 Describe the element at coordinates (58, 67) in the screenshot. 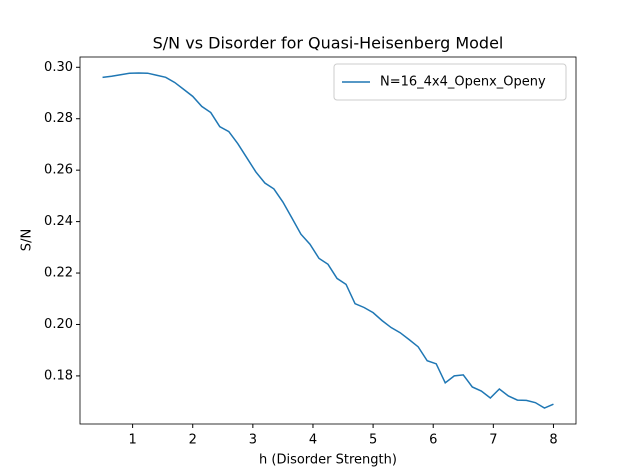

I see `y-tick-label: 0.30` at that location.